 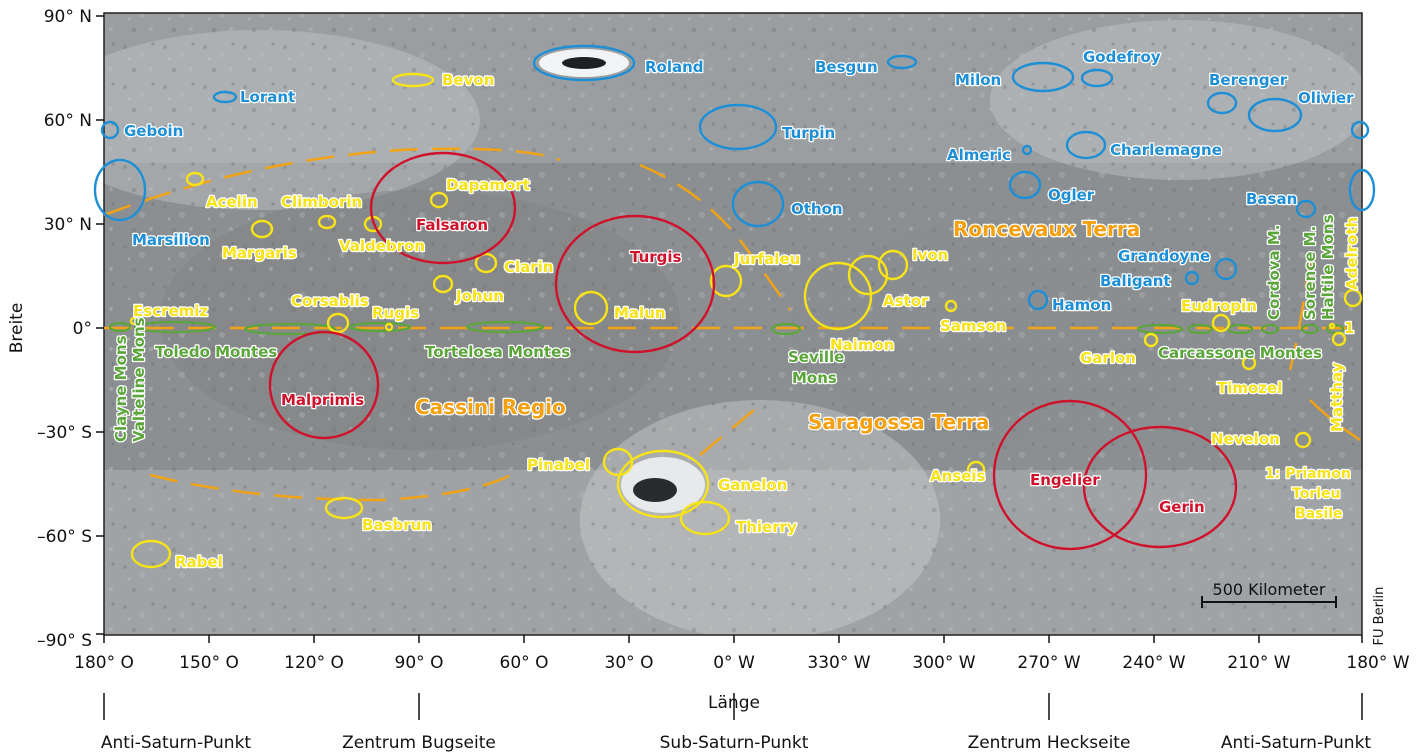 What do you see at coordinates (656, 257) in the screenshot?
I see `crater-label-turgis: Turgis` at bounding box center [656, 257].